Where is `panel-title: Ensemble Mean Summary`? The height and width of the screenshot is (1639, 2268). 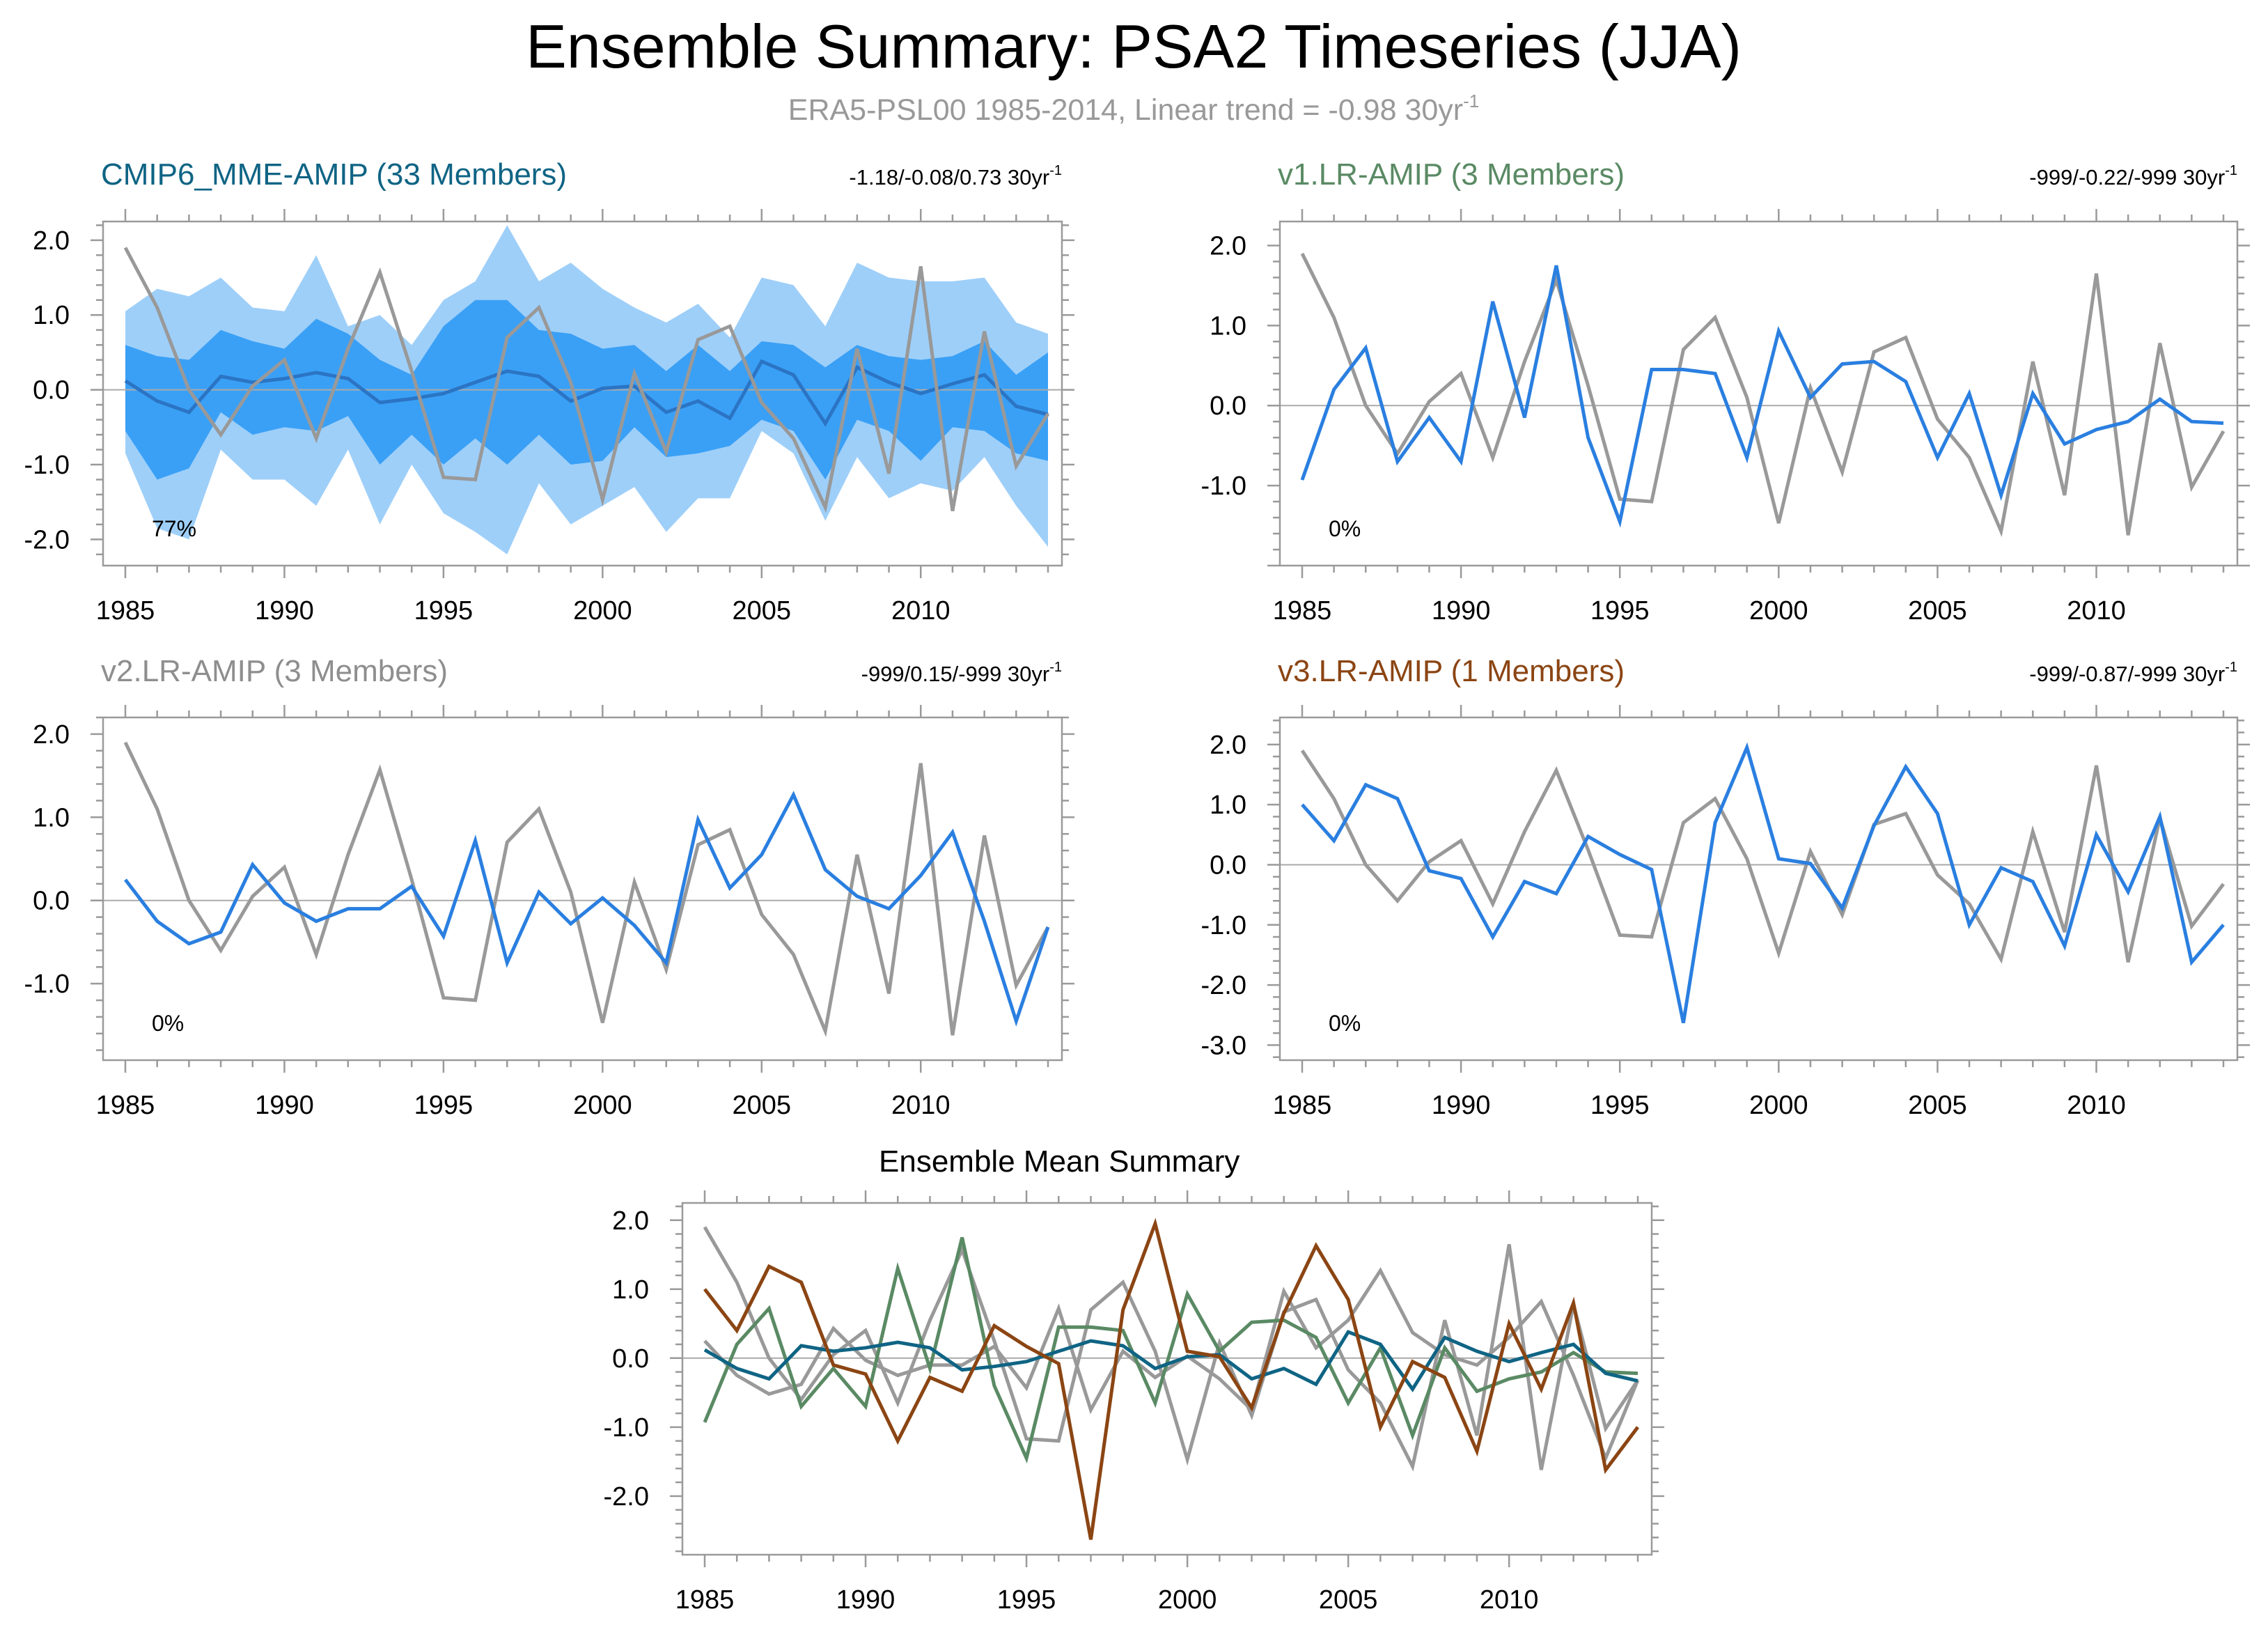 panel-title: Ensemble Mean Summary is located at coordinates (1059, 1161).